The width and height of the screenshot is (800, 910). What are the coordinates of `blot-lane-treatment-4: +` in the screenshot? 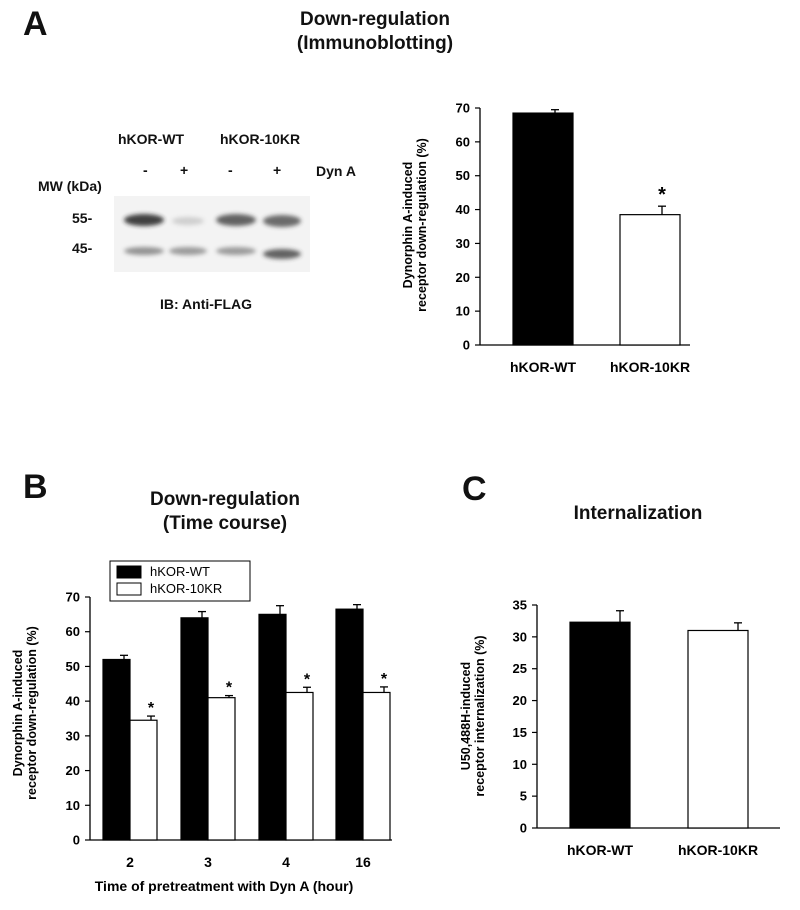 It's located at (277, 170).